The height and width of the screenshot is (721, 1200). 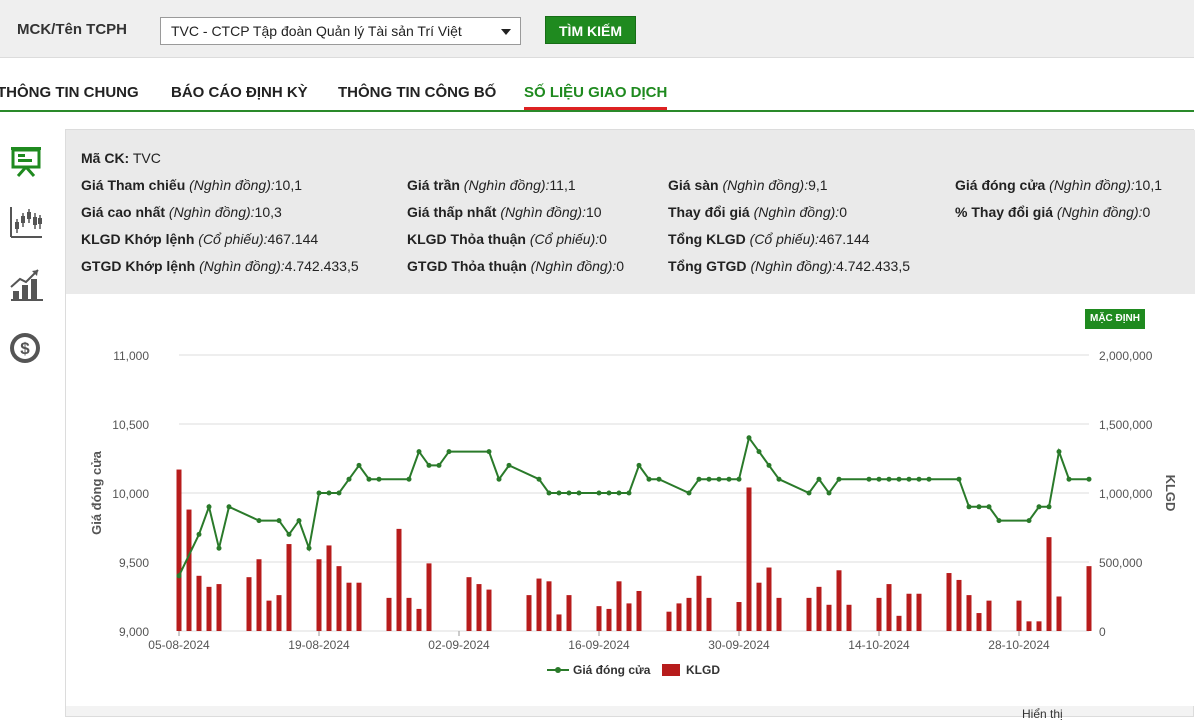 What do you see at coordinates (590, 30) in the screenshot?
I see `search-button: TÌM KIẾM` at bounding box center [590, 30].